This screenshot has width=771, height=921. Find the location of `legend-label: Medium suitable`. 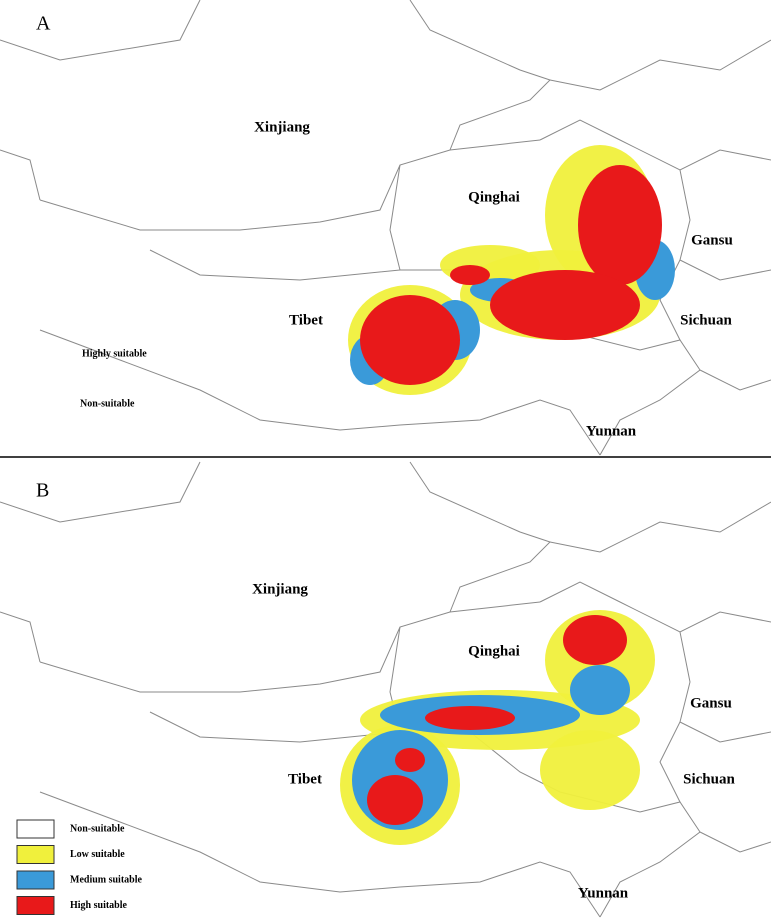

legend-label: Medium suitable is located at coordinates (106, 879).